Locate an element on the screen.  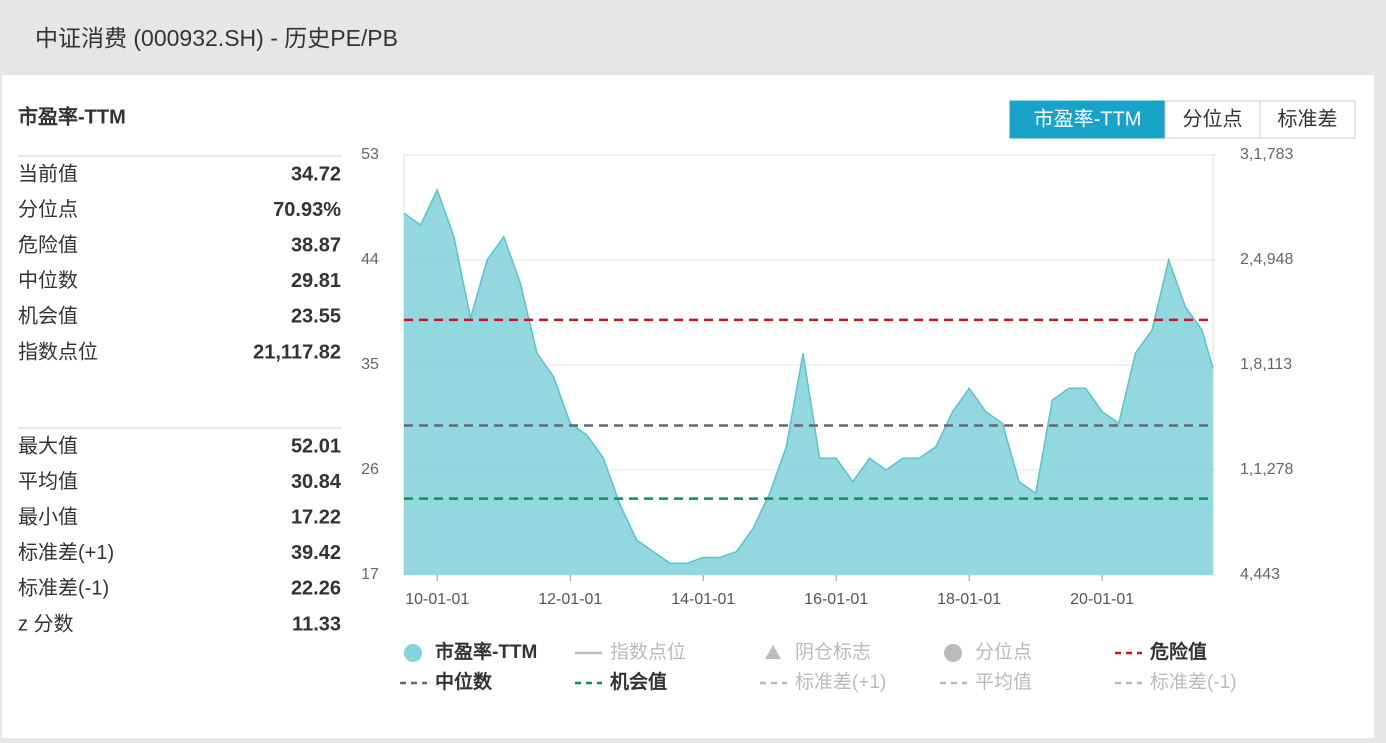
y-tick-label: 26 is located at coordinates (370, 469).